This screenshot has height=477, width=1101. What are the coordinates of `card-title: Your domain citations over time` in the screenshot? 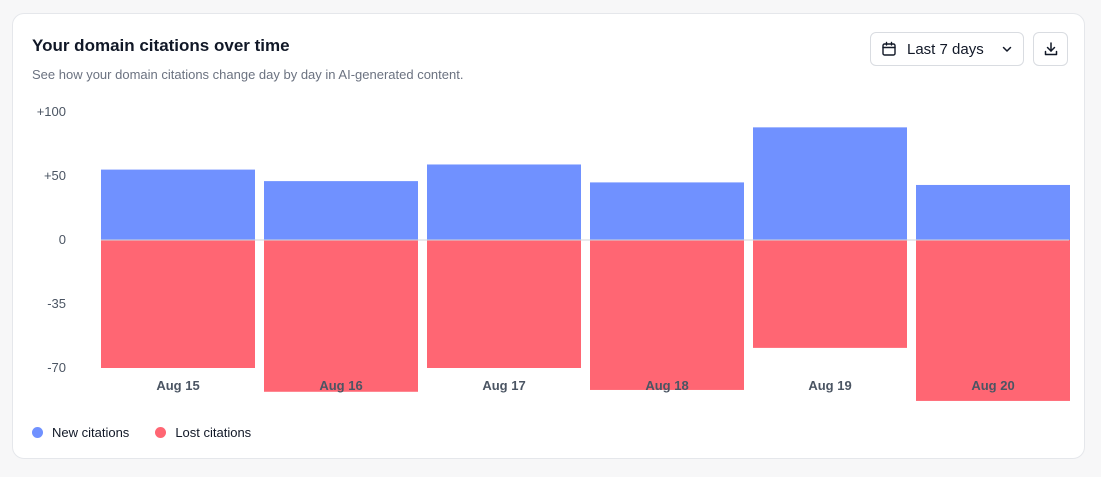 It's located at (161, 45).